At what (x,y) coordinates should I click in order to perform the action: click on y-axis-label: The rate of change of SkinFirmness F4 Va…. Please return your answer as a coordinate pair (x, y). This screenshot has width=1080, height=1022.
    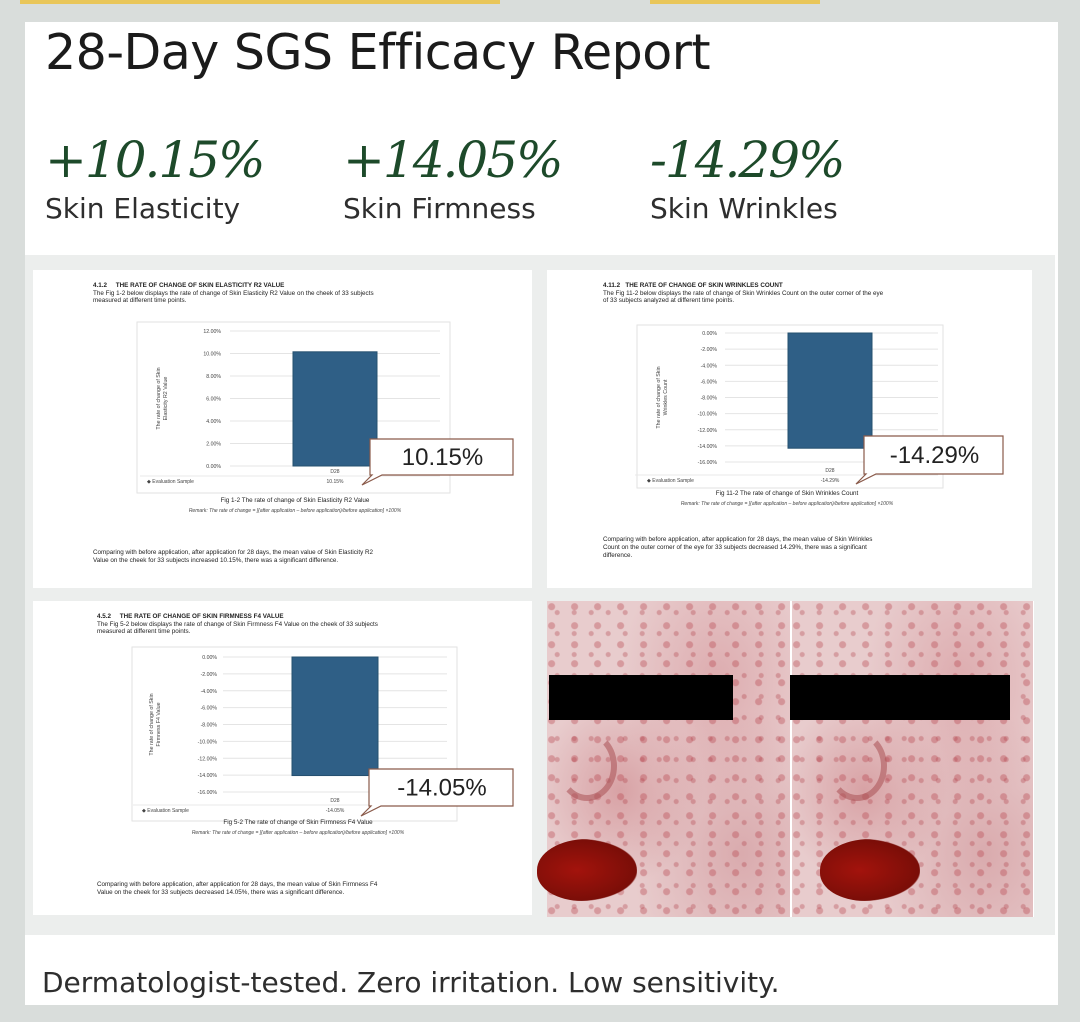
    Looking at the image, I should click on (155, 724).